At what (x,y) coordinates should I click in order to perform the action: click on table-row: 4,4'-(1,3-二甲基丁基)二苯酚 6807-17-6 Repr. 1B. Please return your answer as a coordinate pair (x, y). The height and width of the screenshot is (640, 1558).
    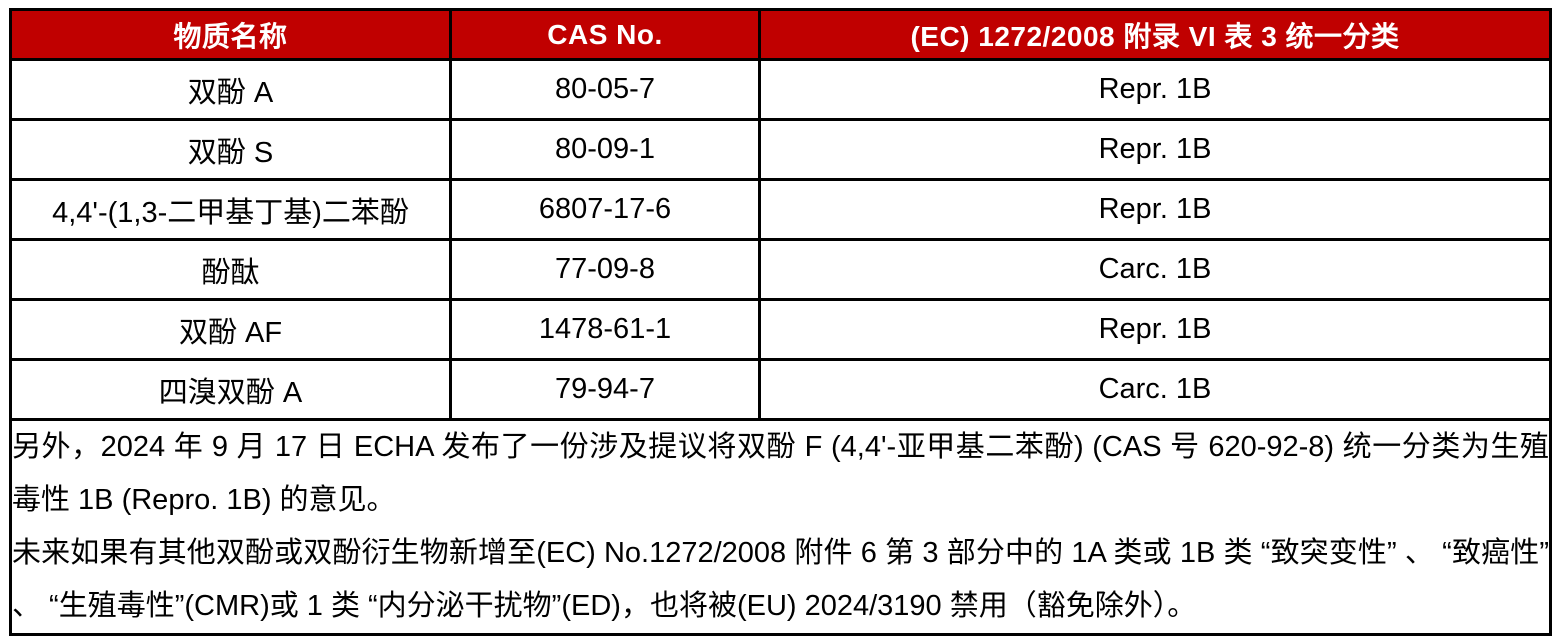
    Looking at the image, I should click on (780, 209).